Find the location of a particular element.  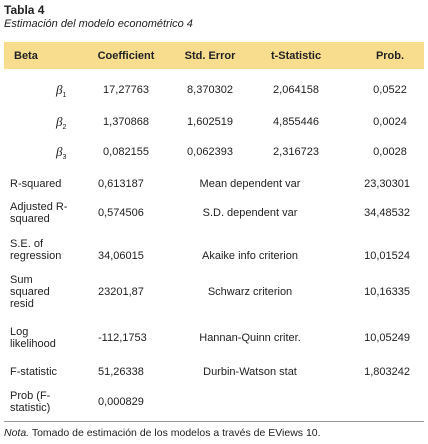

stat-label: Sum squared resid is located at coordinates (30, 292).